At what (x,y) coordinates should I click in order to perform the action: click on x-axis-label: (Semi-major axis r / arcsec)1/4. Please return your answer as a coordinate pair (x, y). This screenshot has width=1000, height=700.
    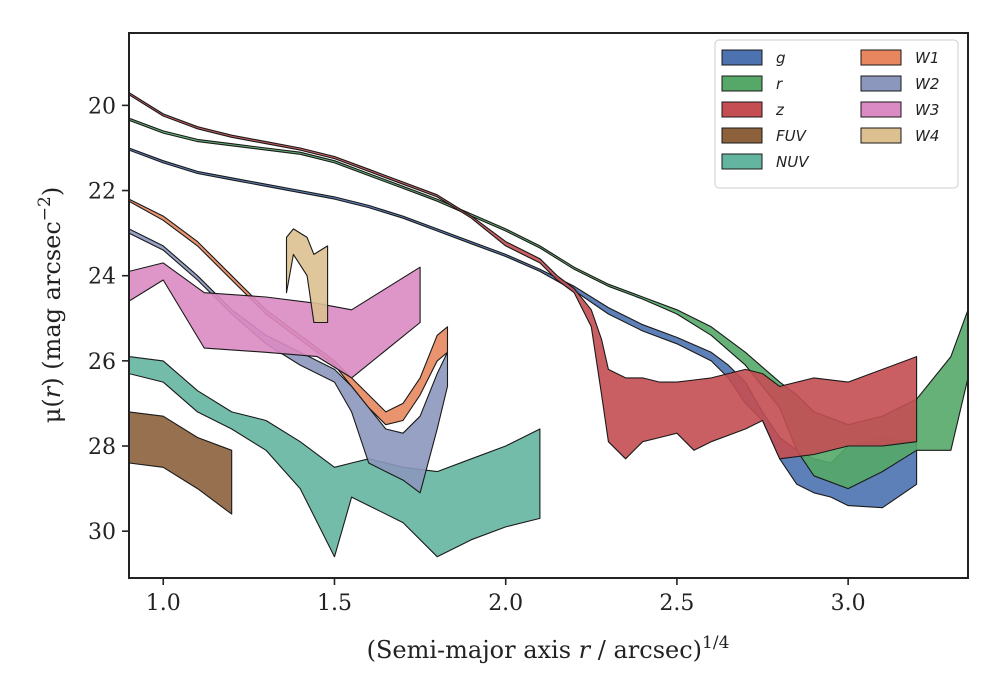
    Looking at the image, I should click on (548, 648).